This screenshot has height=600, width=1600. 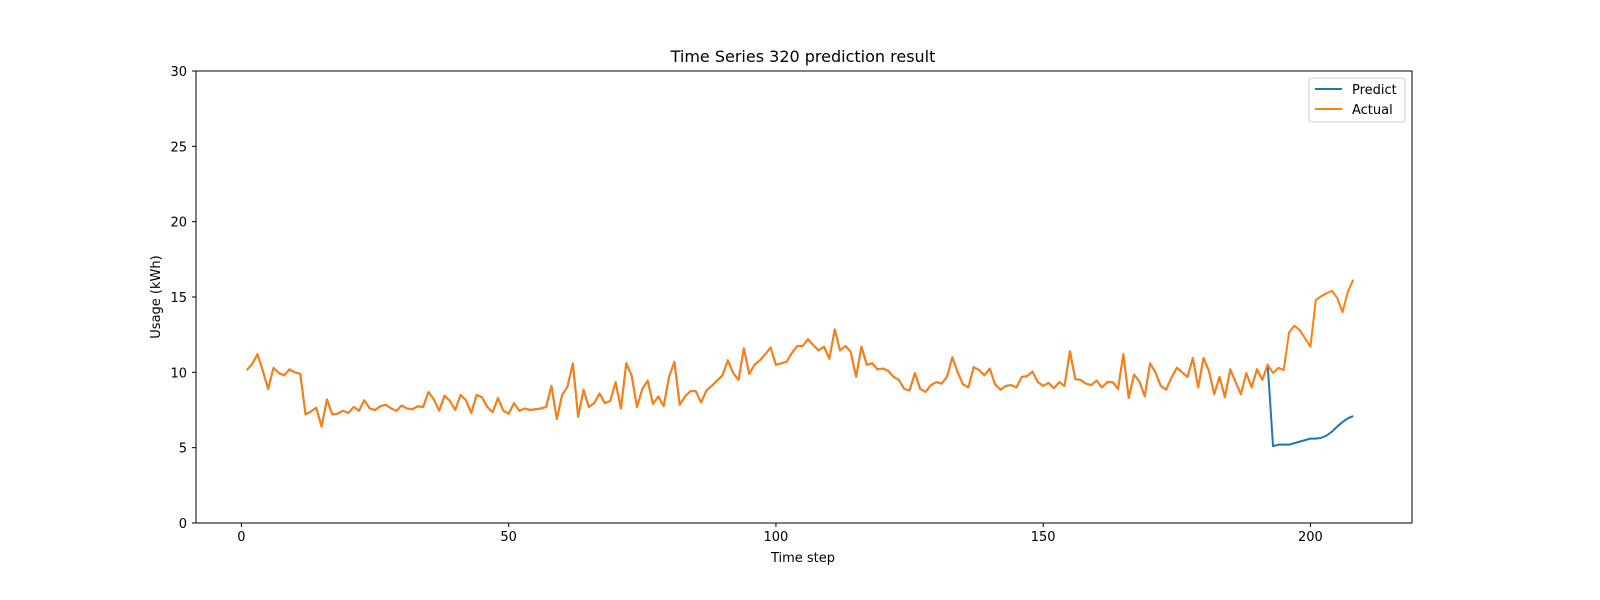 What do you see at coordinates (183, 449) in the screenshot?
I see `y-tick-label: 5` at bounding box center [183, 449].